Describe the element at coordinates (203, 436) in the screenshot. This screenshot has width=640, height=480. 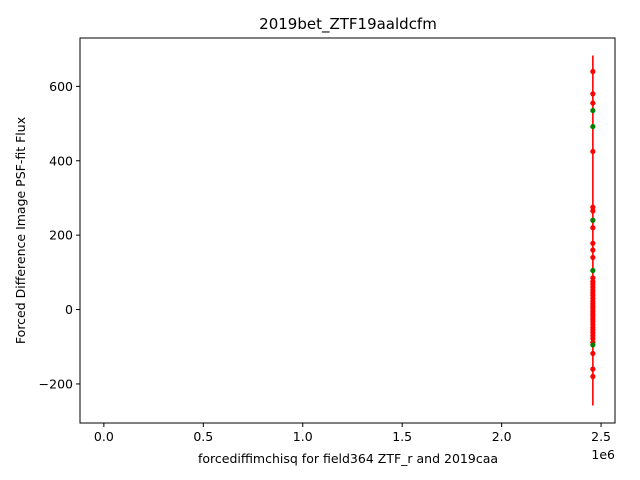
I see `x-tick-label: 0.5` at that location.